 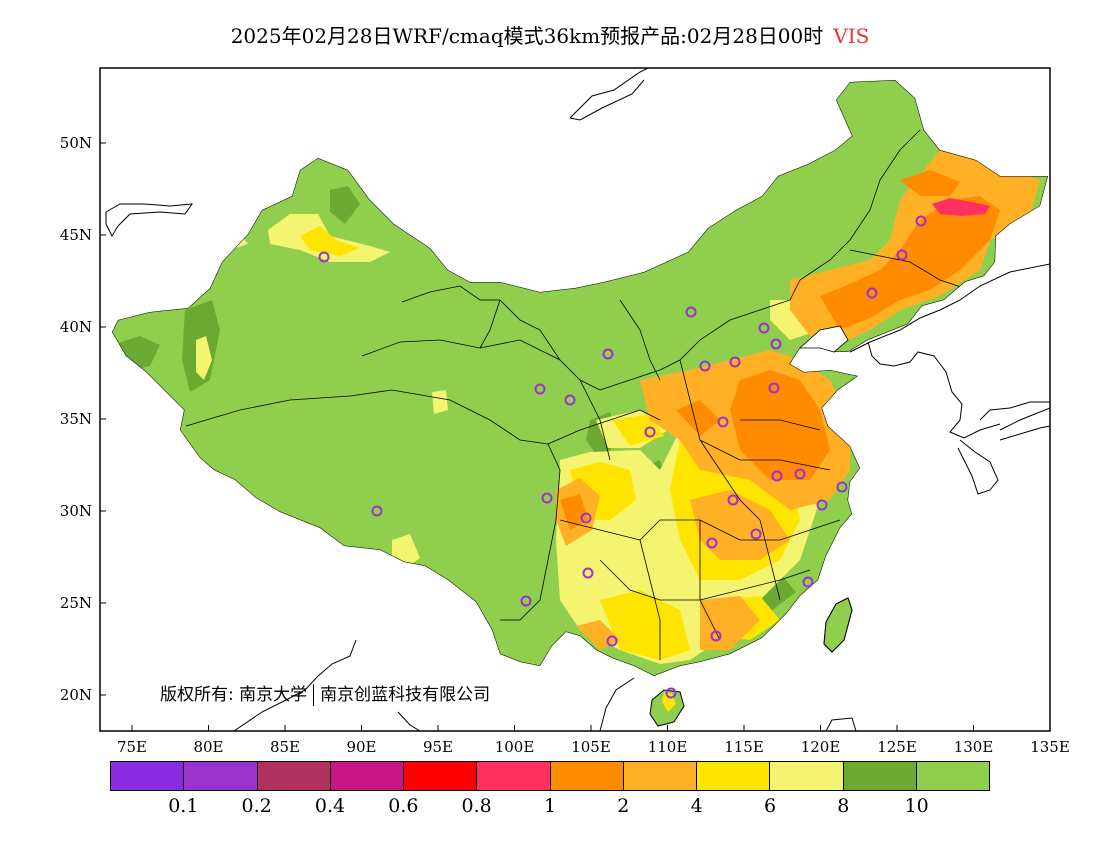 I want to click on legend-tick-label: 0.2, so click(x=256, y=806).